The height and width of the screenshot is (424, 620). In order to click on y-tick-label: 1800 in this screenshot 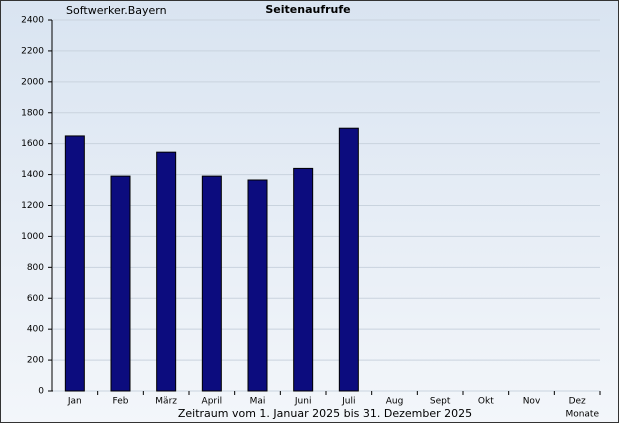, I will do `click(32, 113)`.